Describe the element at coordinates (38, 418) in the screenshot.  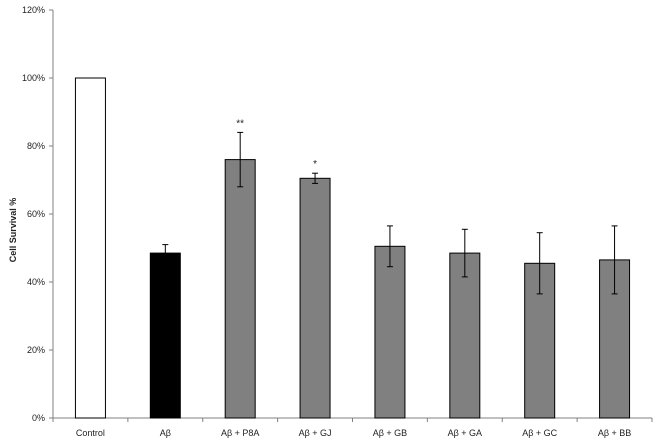
I see `y-tick-label: 0%` at that location.